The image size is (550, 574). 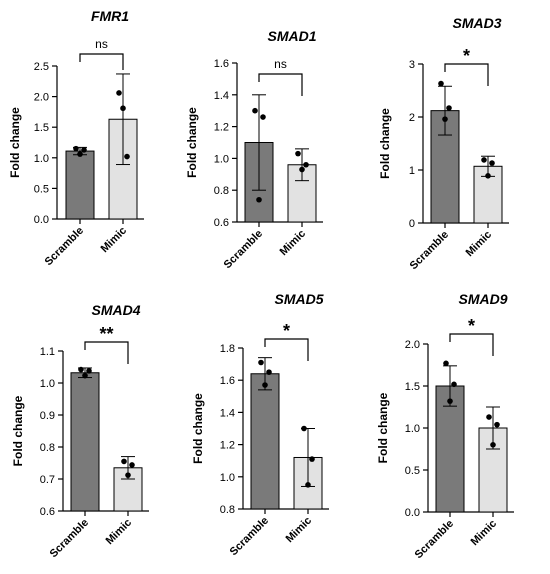 I want to click on y-tick-label: 1.1, so click(x=47, y=352).